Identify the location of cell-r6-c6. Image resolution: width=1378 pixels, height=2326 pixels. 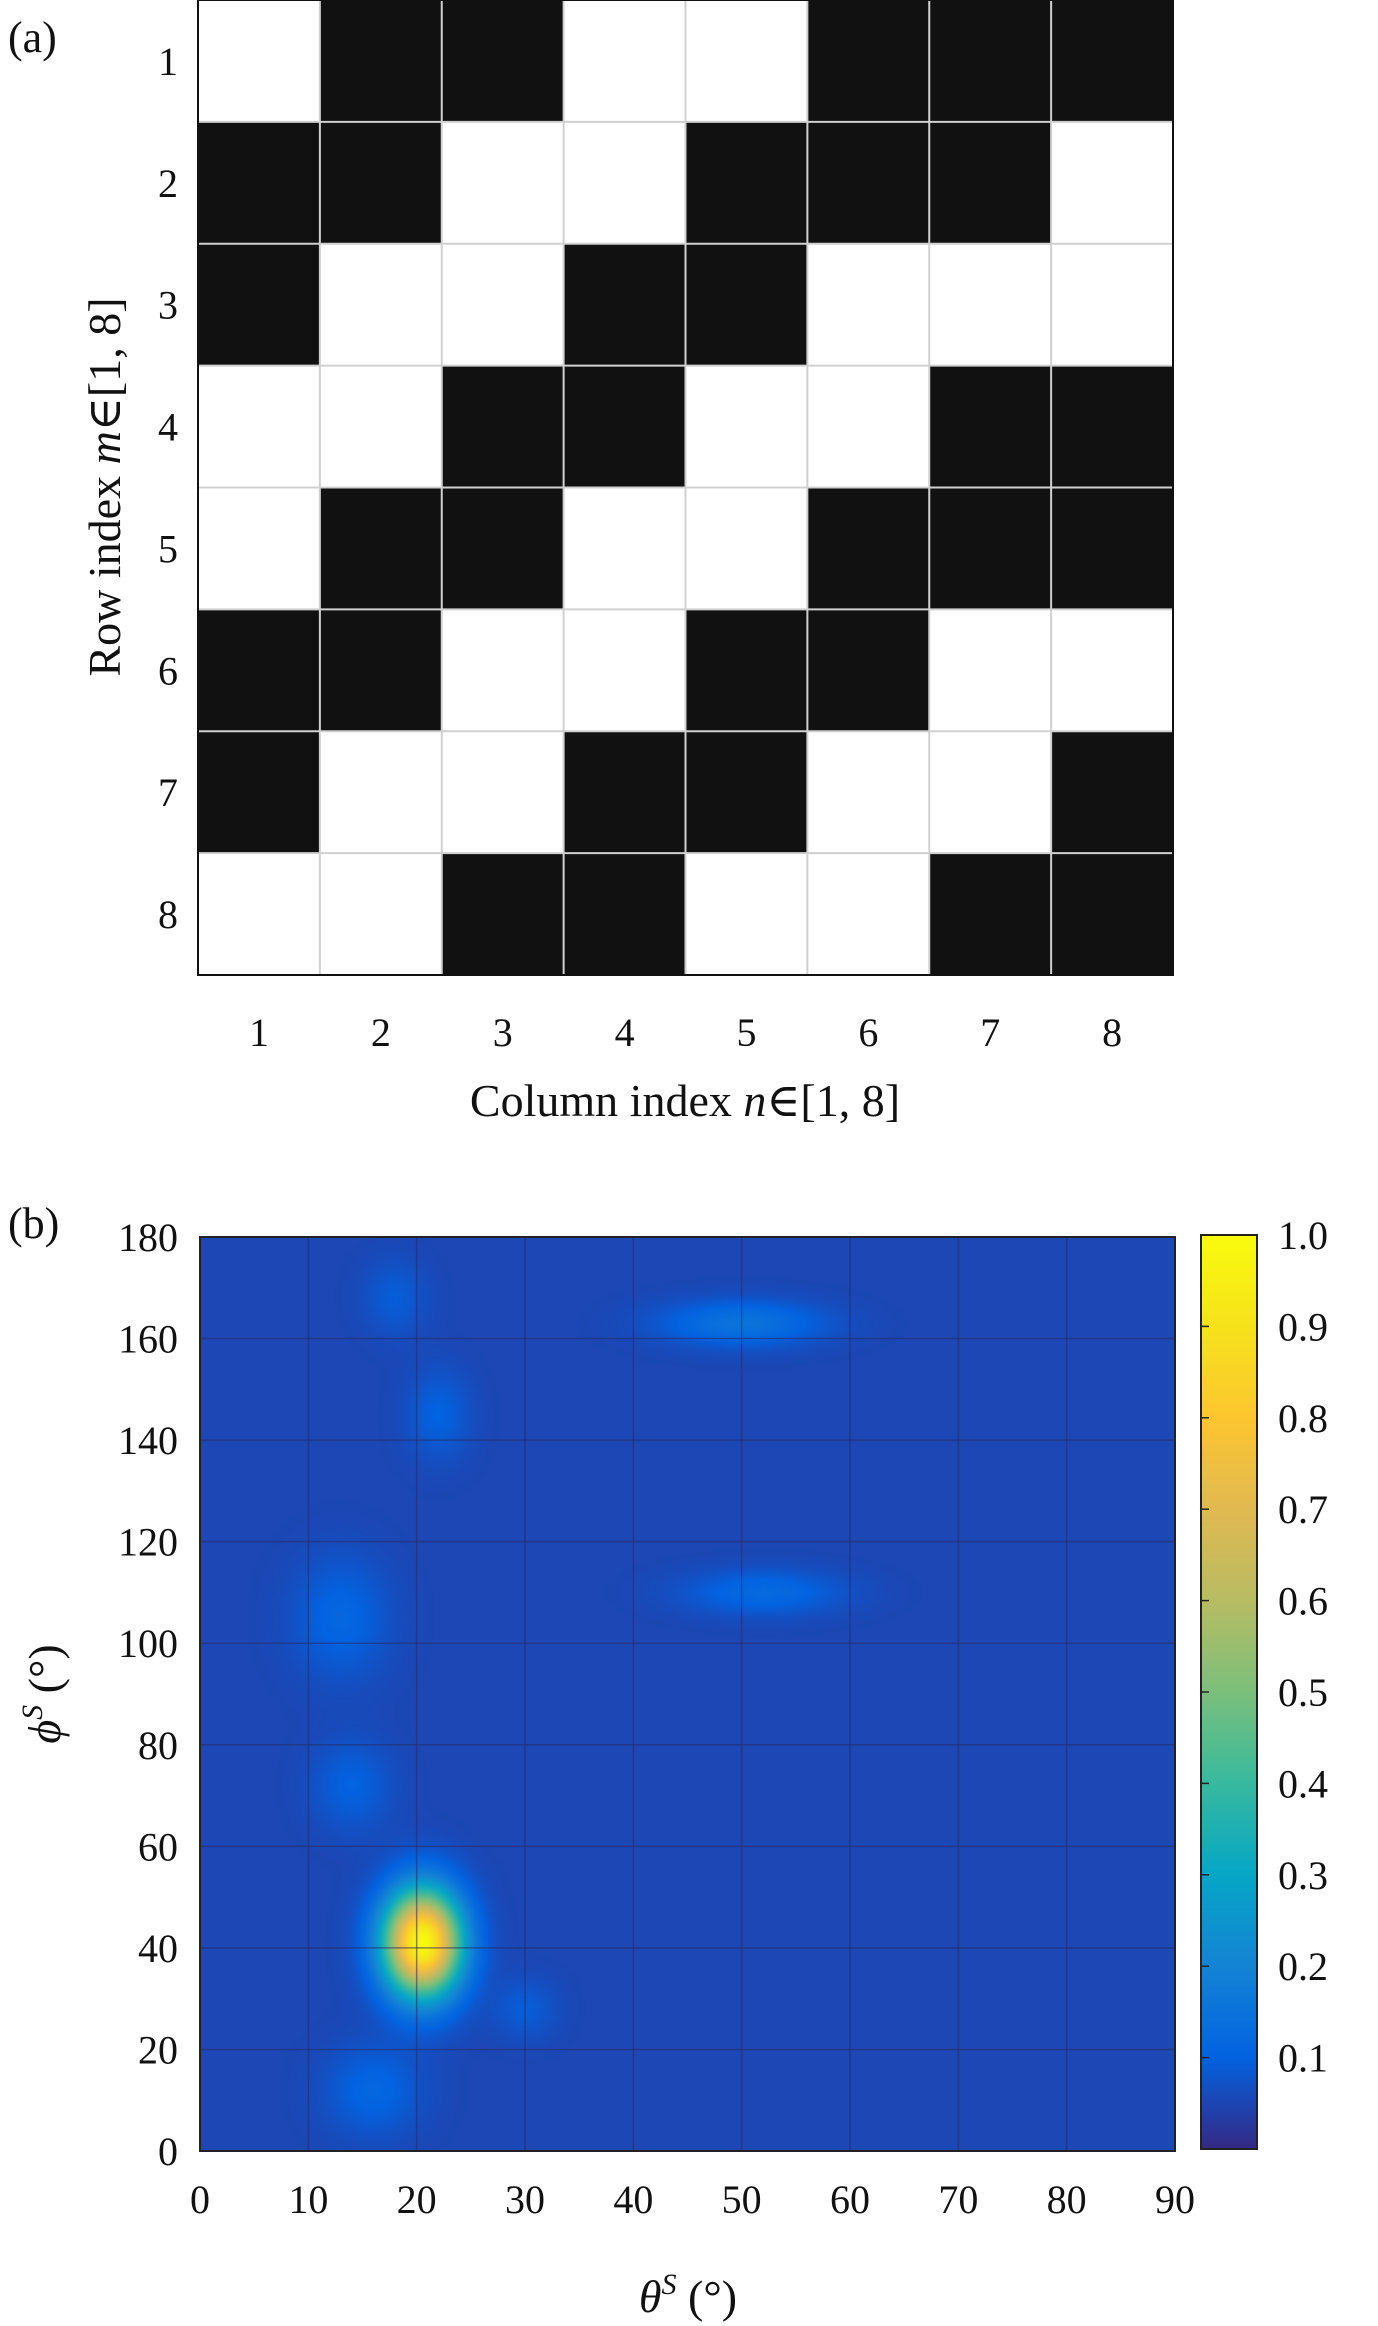
(868, 670).